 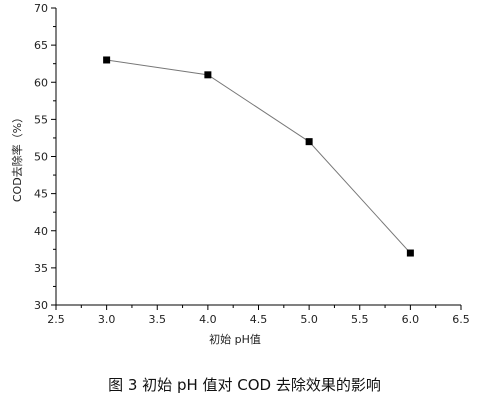 I want to click on y-tick-label: 55, so click(x=41, y=119).